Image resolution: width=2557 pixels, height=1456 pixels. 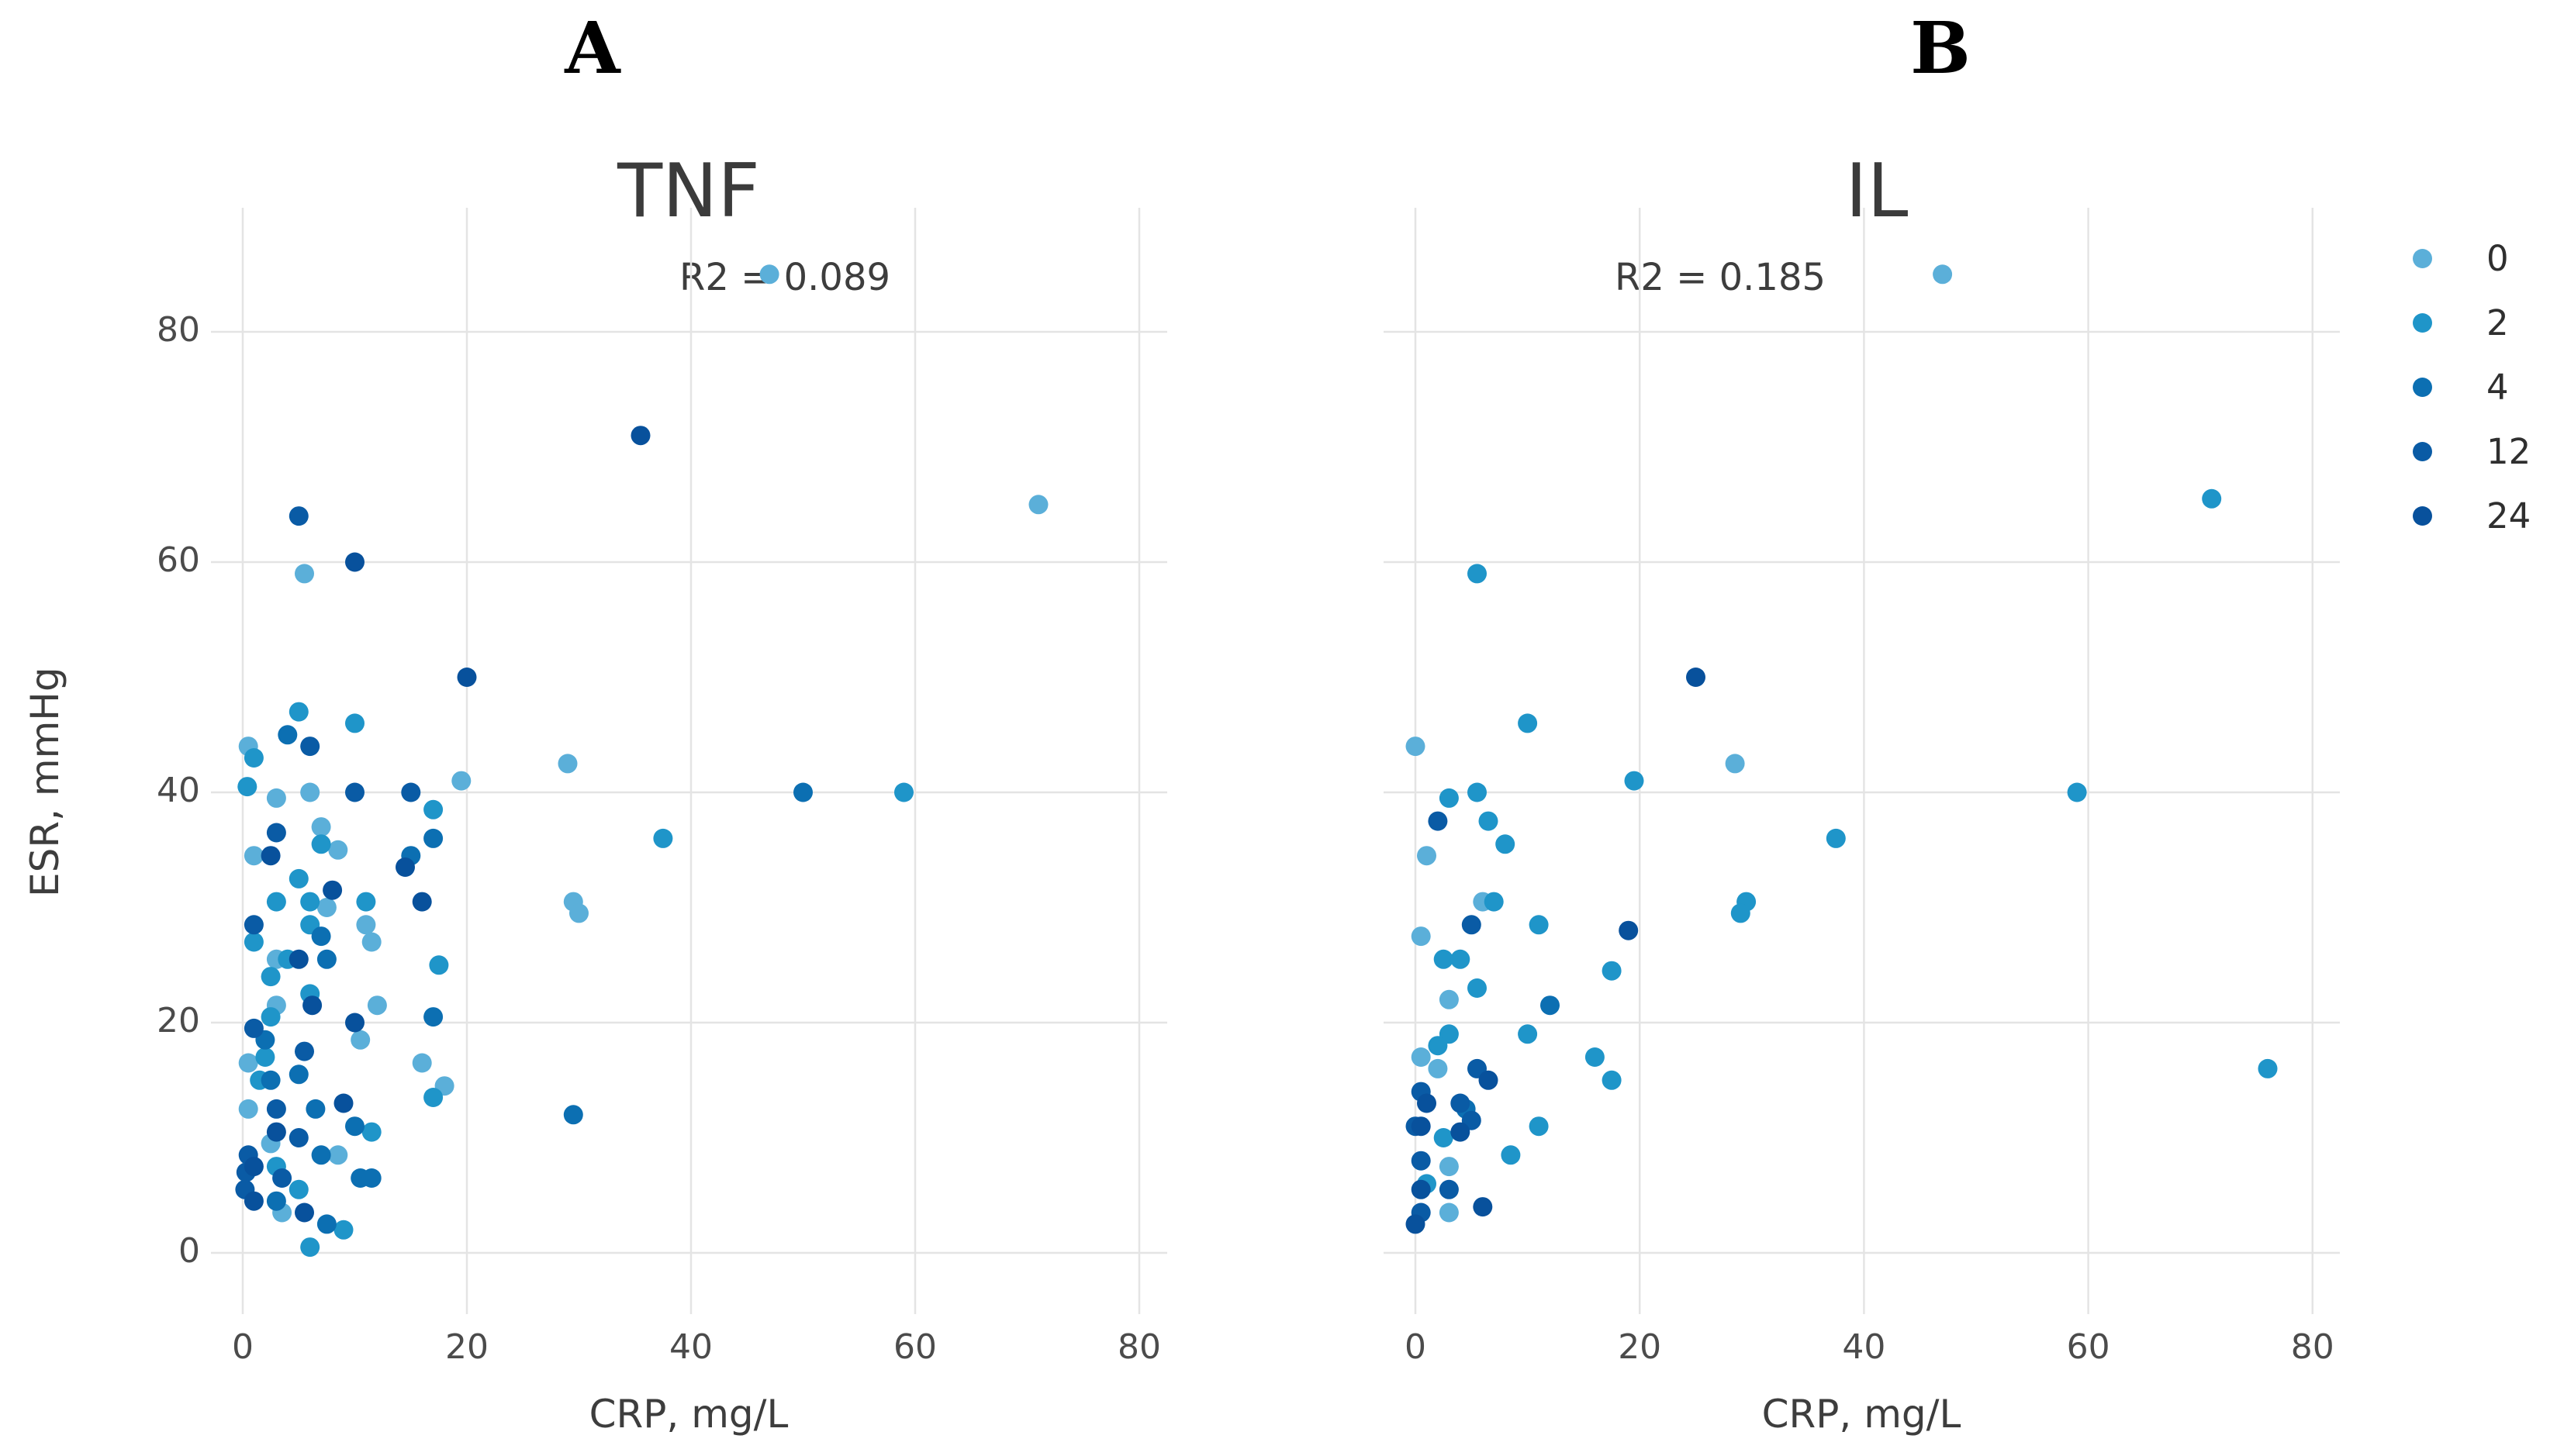 I want to click on panel-label-a: A, so click(x=592, y=48).